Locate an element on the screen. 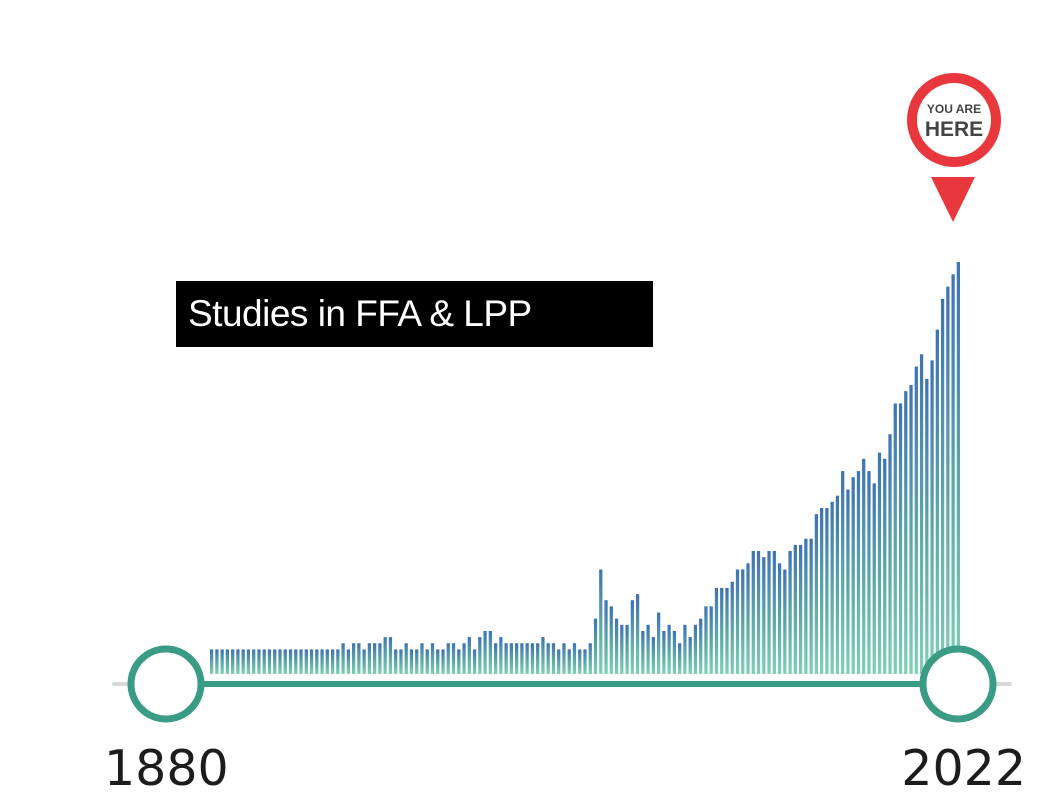 Image resolution: width=1046 pixels, height=812 pixels. bar-1972 is located at coordinates (695, 649).